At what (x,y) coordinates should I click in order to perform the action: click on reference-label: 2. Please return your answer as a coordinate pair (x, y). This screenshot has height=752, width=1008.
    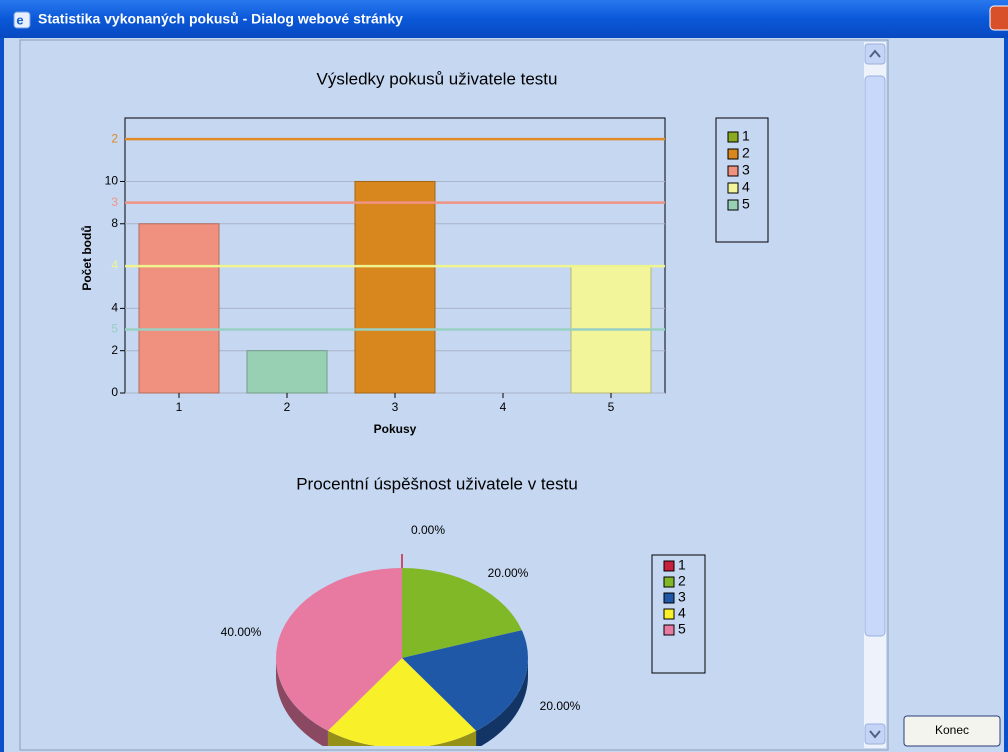
    Looking at the image, I should click on (114, 138).